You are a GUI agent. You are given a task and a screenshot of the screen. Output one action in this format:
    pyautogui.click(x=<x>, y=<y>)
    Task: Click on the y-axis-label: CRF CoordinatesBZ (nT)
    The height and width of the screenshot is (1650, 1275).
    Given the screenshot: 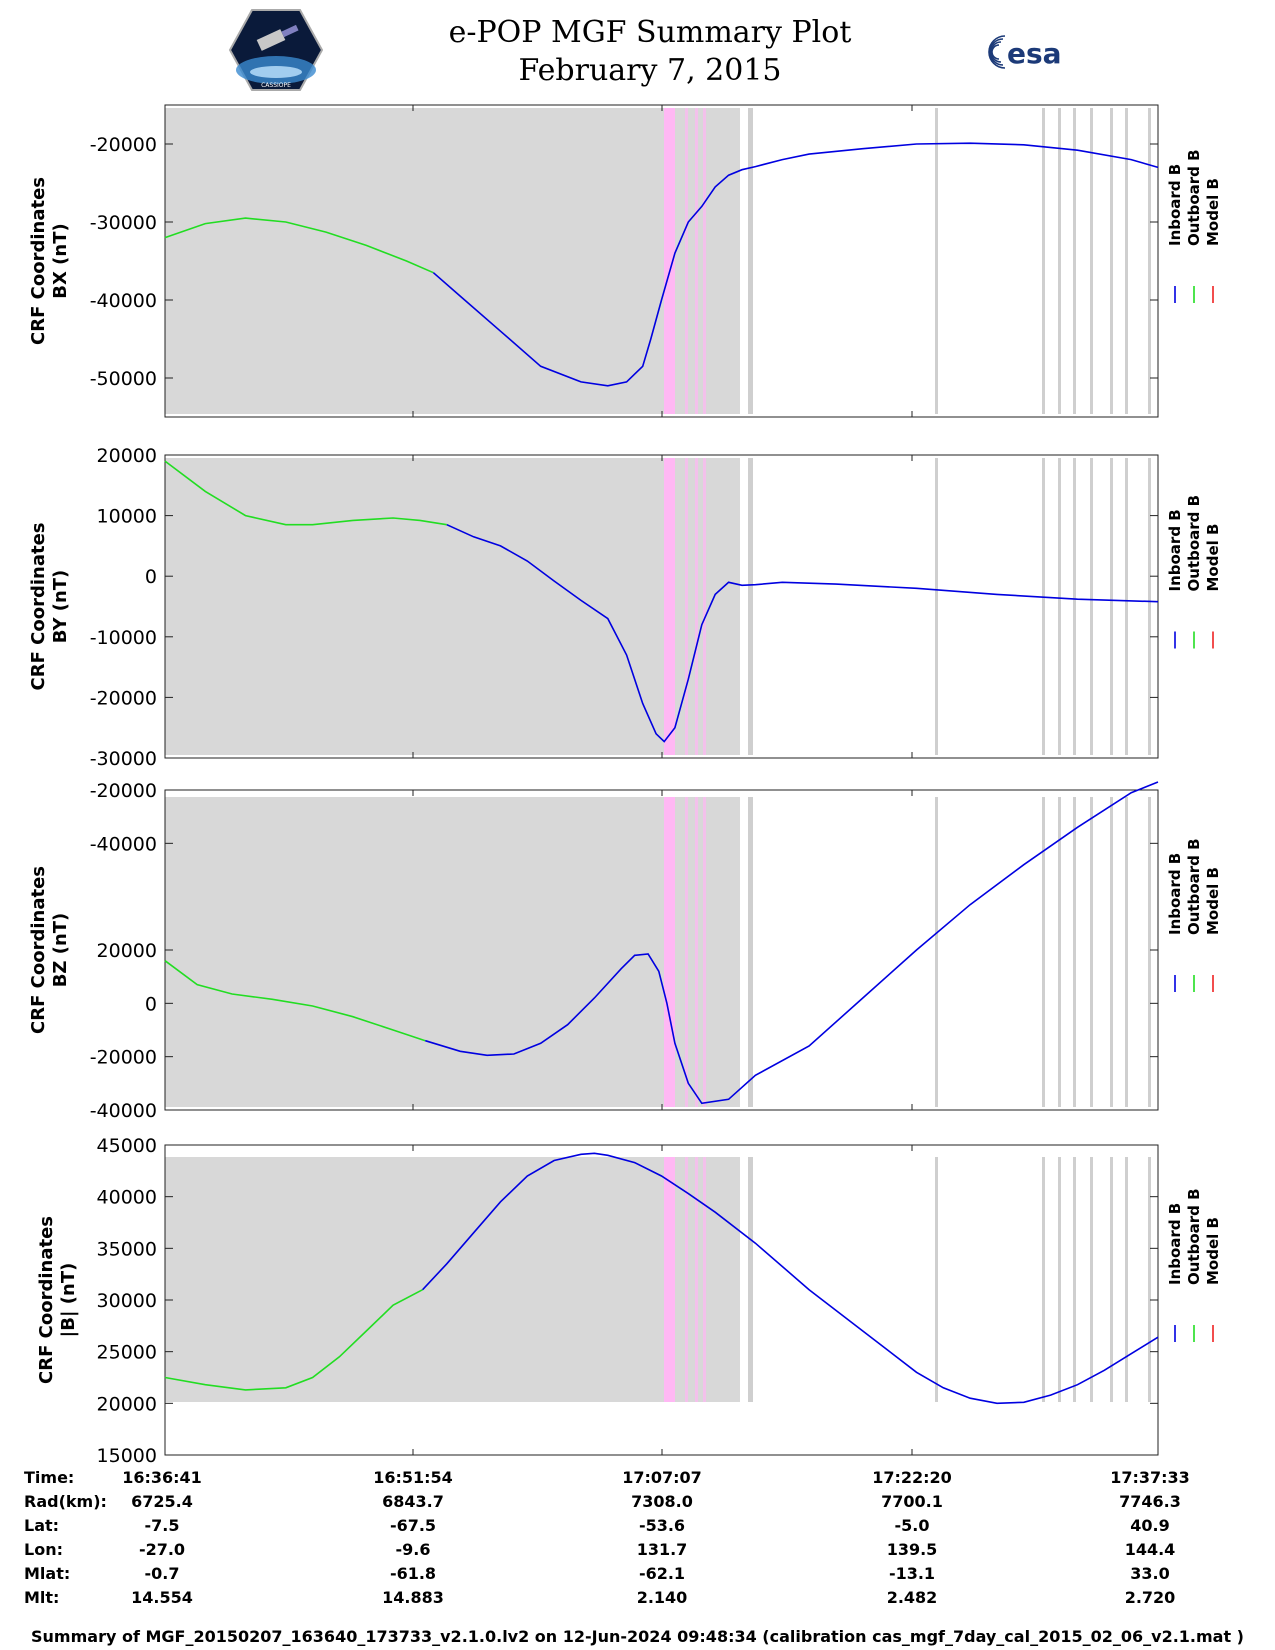 What is the action you would take?
    pyautogui.click(x=49, y=950)
    